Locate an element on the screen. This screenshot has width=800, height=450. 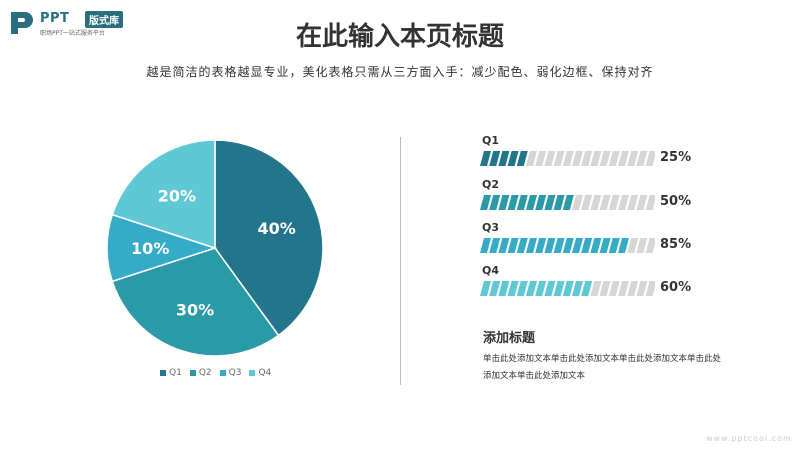
legend-item-q4: Q4 is located at coordinates (260, 373).